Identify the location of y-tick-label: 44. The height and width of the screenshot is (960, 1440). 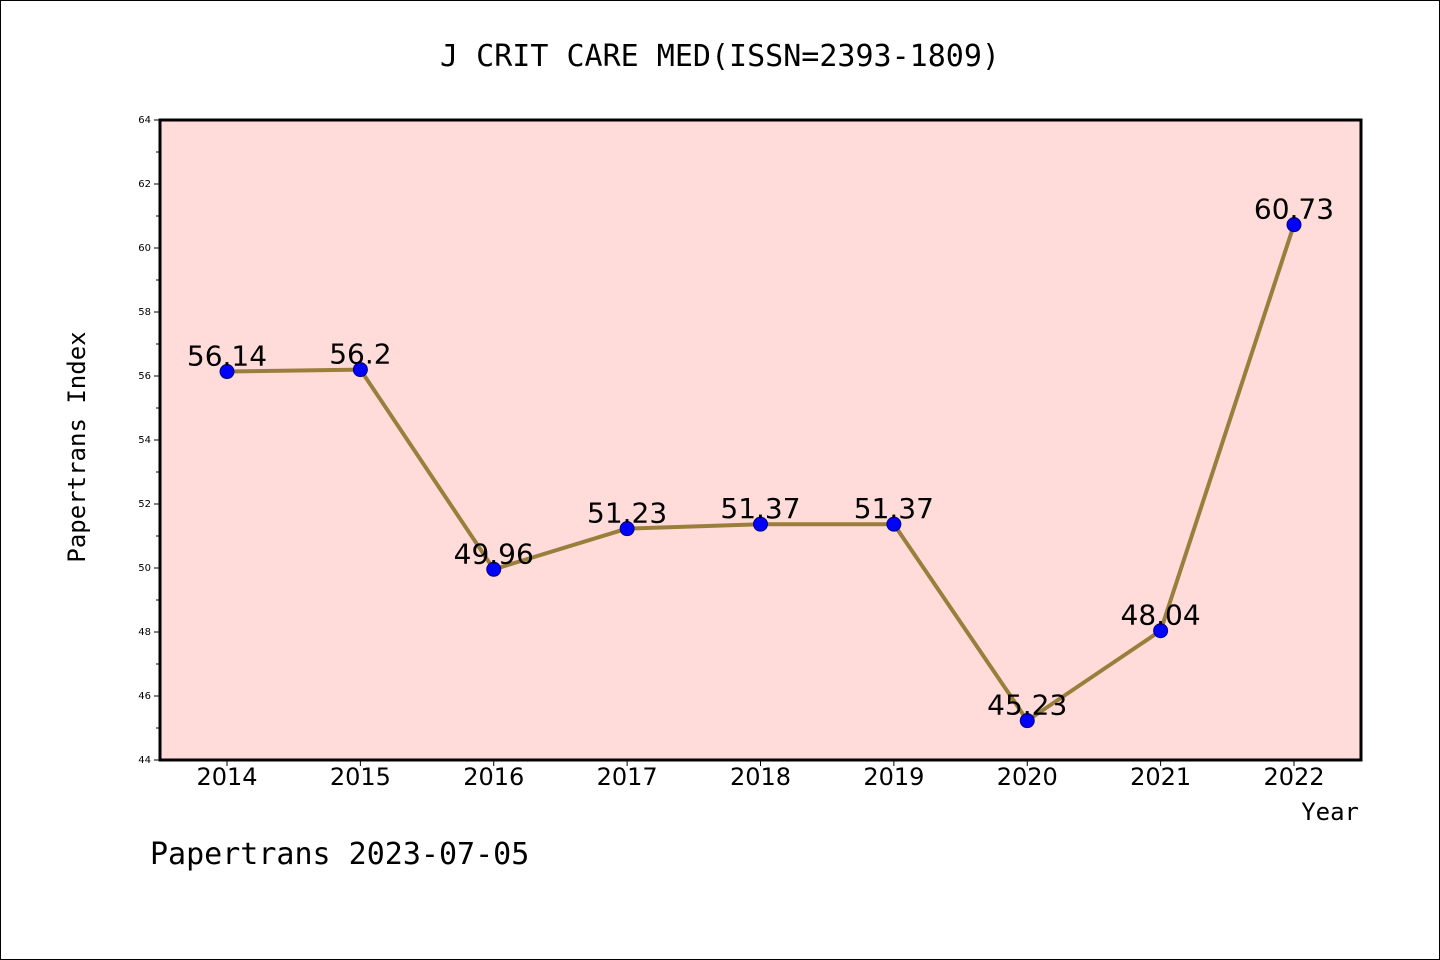
(144, 760).